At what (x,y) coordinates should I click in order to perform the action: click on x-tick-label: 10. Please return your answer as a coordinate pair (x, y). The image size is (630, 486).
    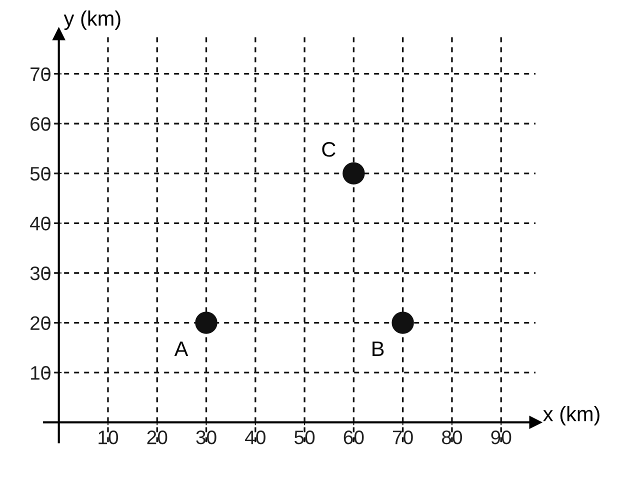
    Looking at the image, I should click on (108, 437).